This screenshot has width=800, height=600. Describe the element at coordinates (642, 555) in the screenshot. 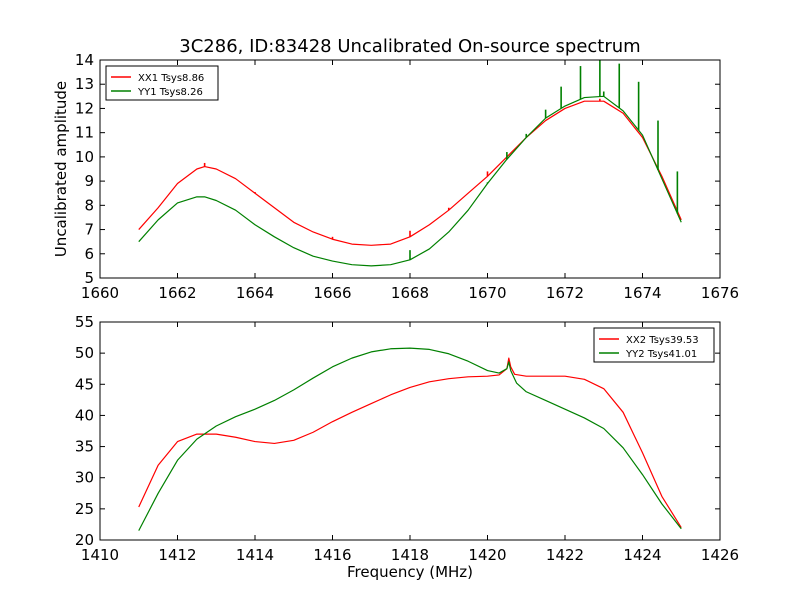

I see `x-tick-label: 1424` at that location.